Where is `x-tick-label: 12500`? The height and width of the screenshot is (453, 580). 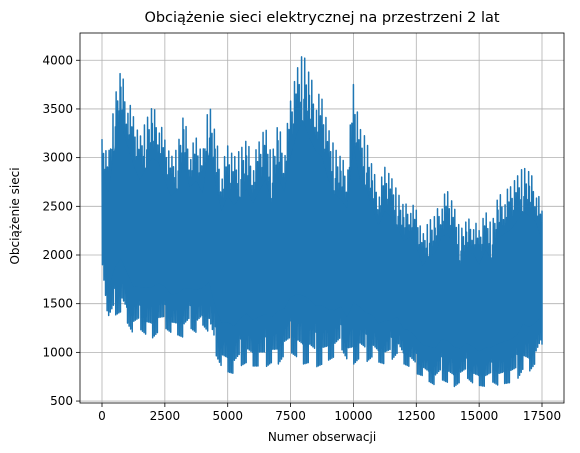 x-tick-label: 12500 is located at coordinates (416, 416).